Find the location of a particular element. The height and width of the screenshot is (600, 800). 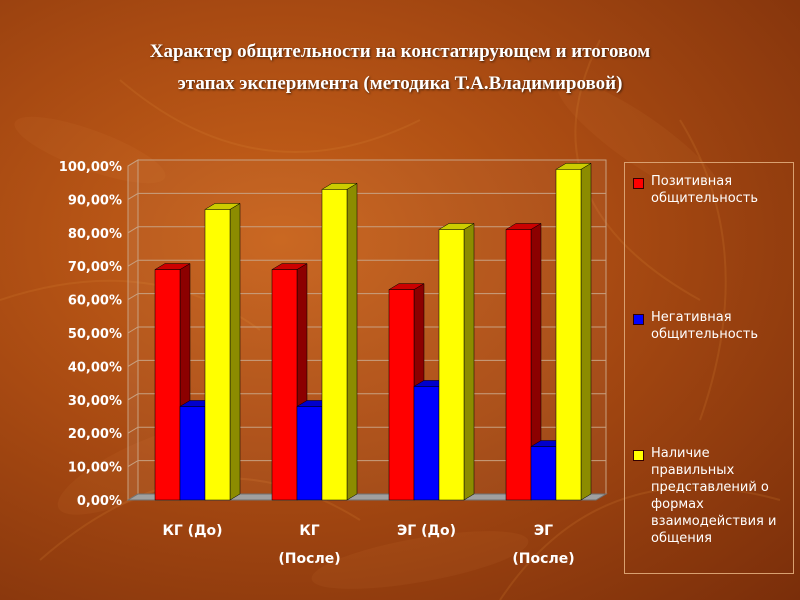

y-tick-label: 10,00% is located at coordinates (95, 468).